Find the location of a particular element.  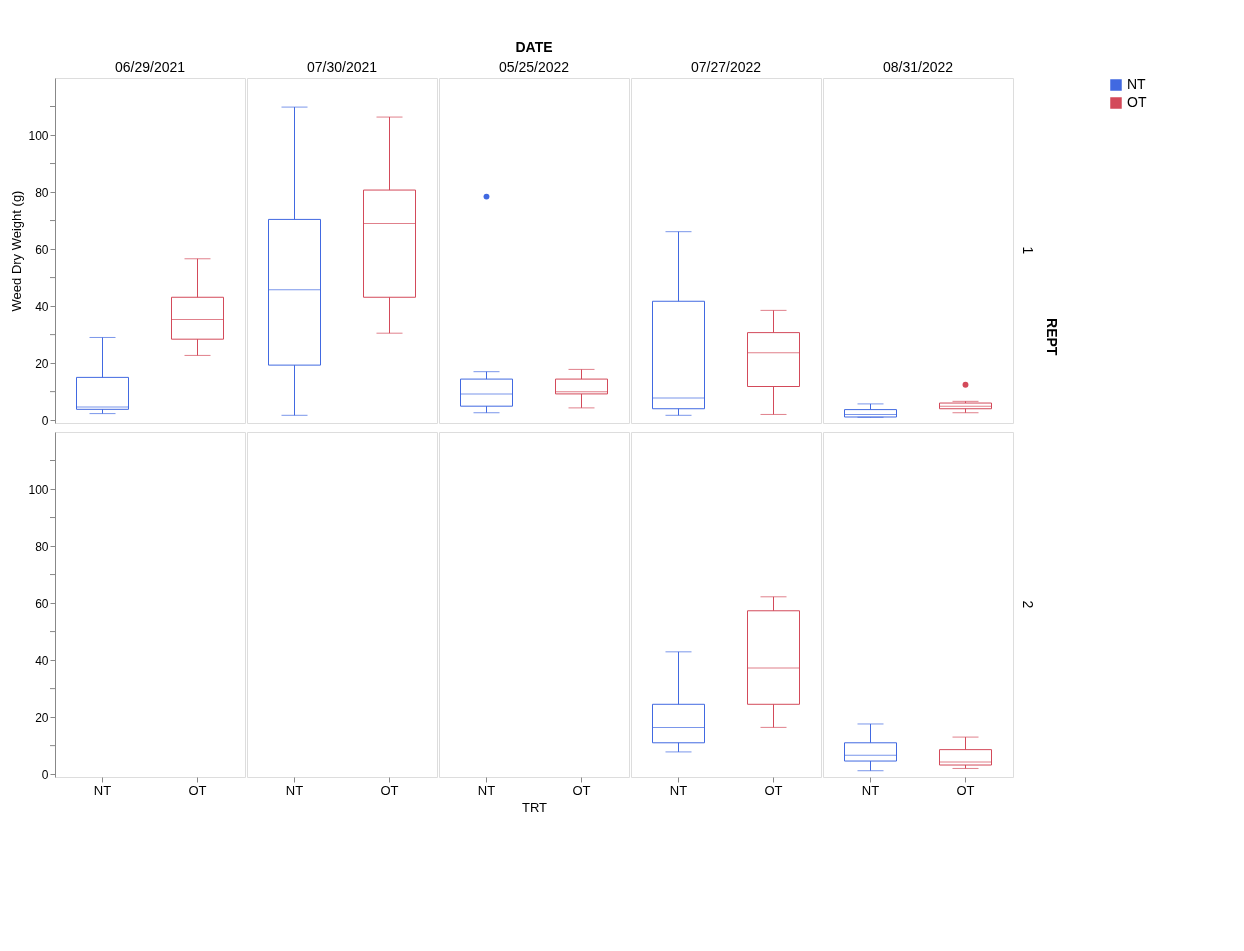

text: DATE is located at coordinates (534, 47).